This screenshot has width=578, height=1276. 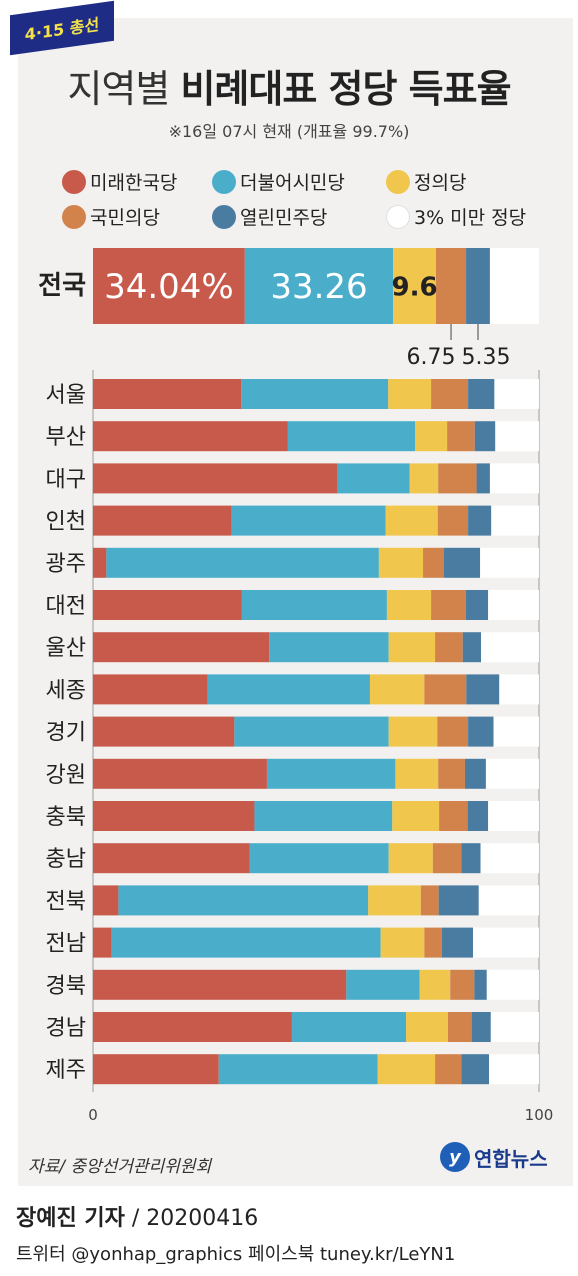 I want to click on row-label: 경북, so click(x=66, y=986).